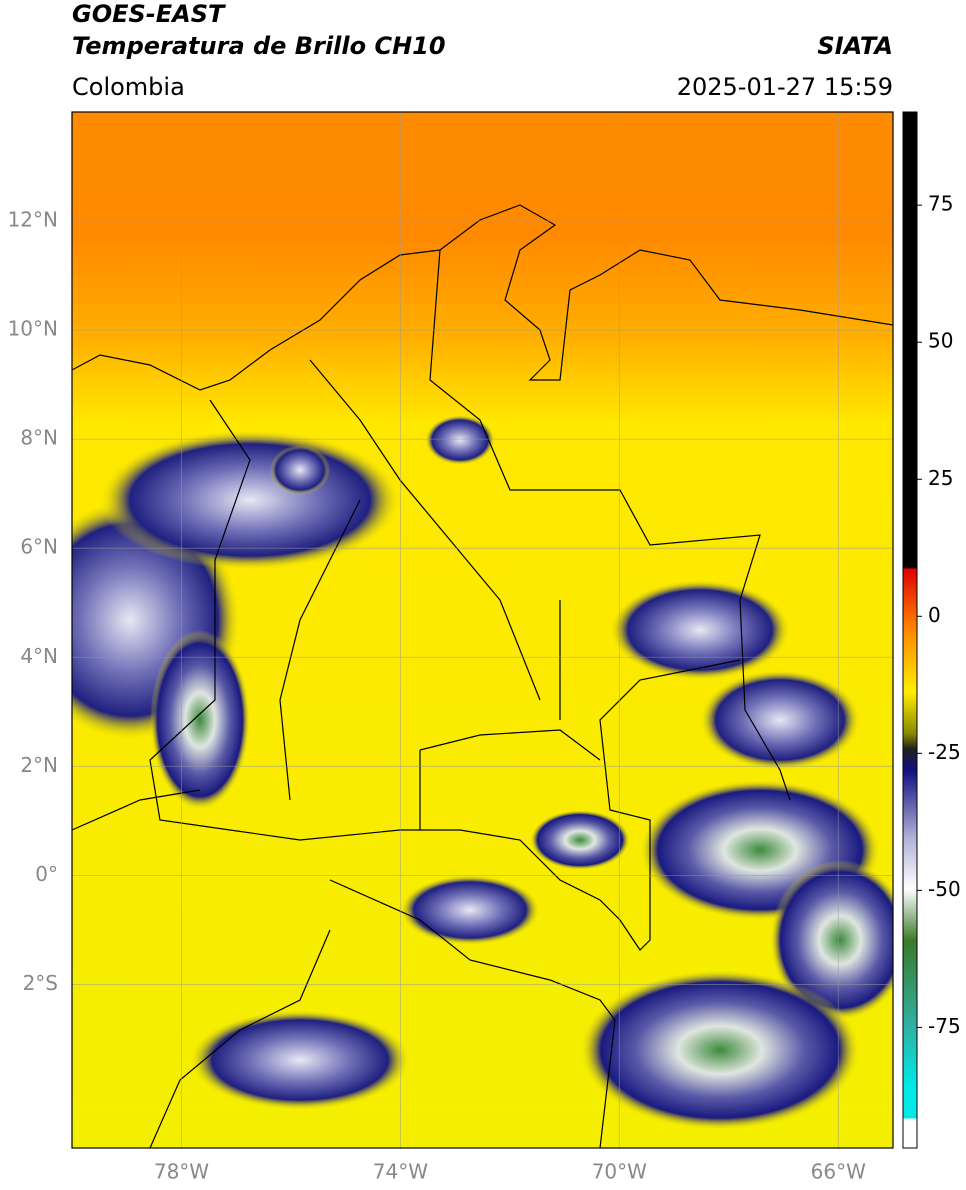  I want to click on subtitle: Temperatura de Brillo CH10, so click(259, 46).